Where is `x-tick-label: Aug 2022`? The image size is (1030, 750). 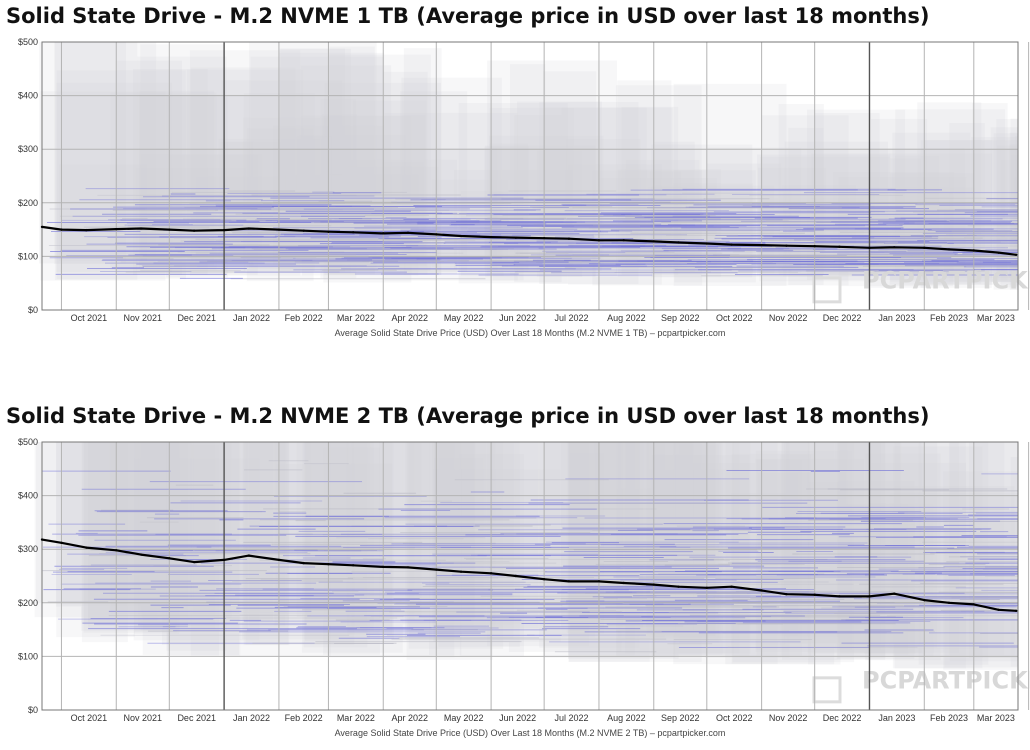 x-tick-label: Aug 2022 is located at coordinates (626, 718).